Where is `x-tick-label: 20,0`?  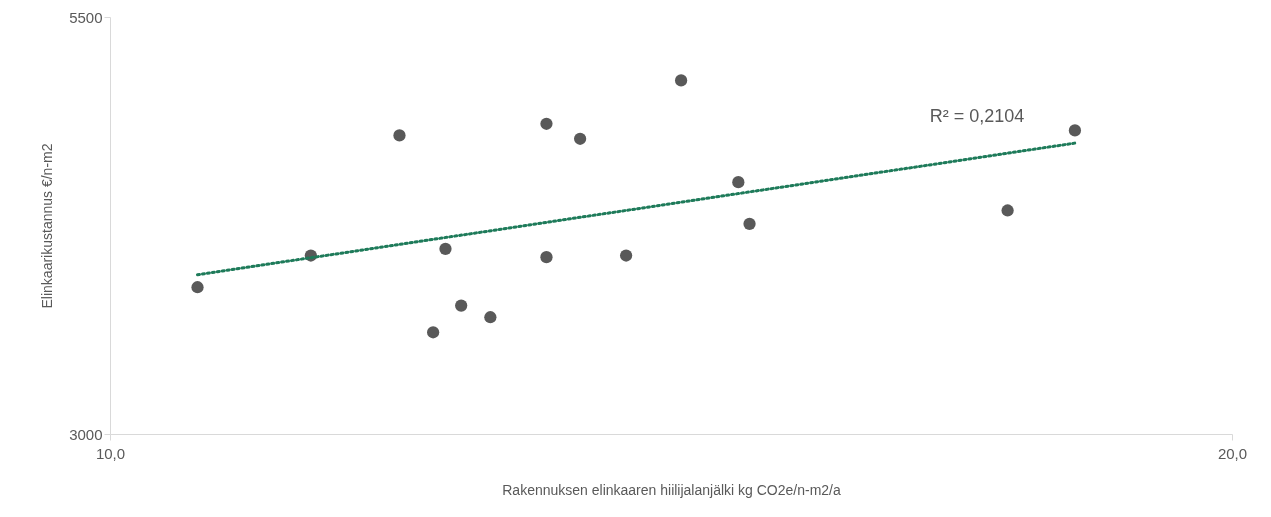 x-tick-label: 20,0 is located at coordinates (1232, 453).